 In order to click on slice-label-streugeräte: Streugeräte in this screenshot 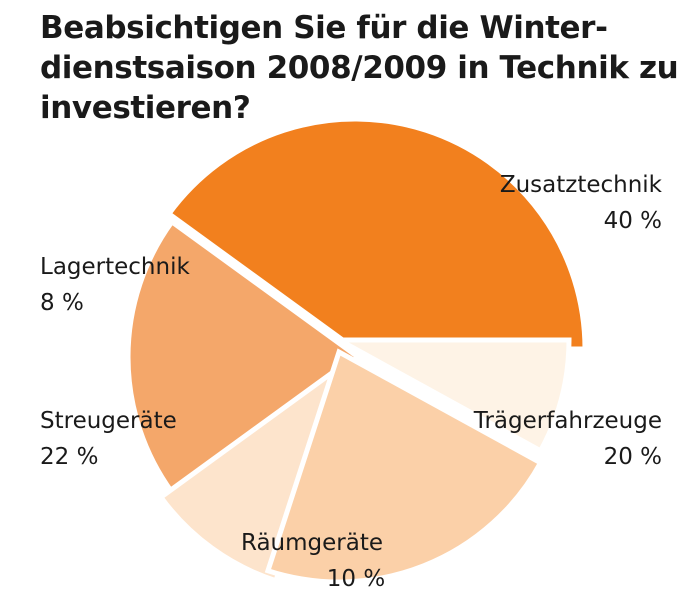, I will do `click(108, 421)`.